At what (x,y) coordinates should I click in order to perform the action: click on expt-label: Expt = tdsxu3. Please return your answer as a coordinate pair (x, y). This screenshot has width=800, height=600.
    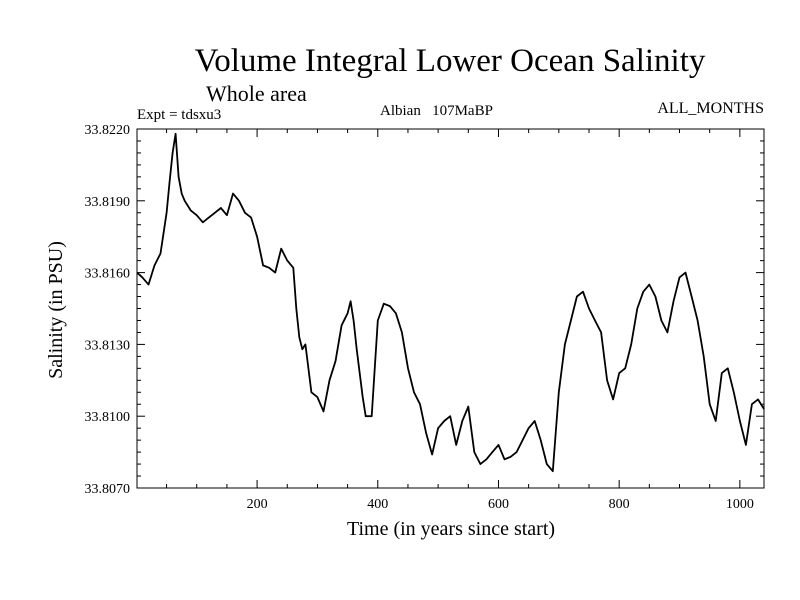
    Looking at the image, I should click on (179, 115).